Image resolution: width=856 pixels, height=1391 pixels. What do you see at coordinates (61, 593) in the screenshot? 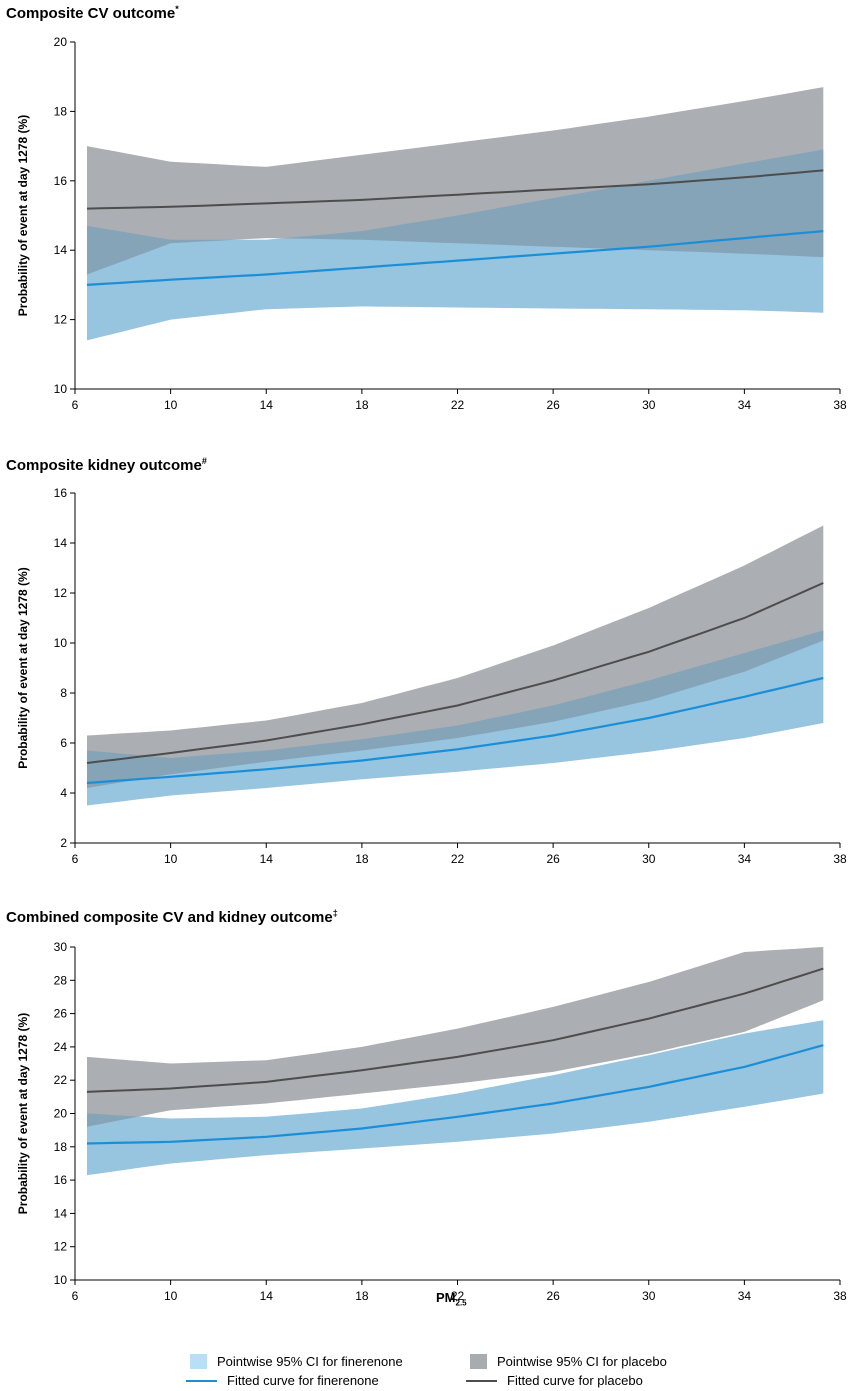
I see `panel2-y-tick-label: 12` at bounding box center [61, 593].